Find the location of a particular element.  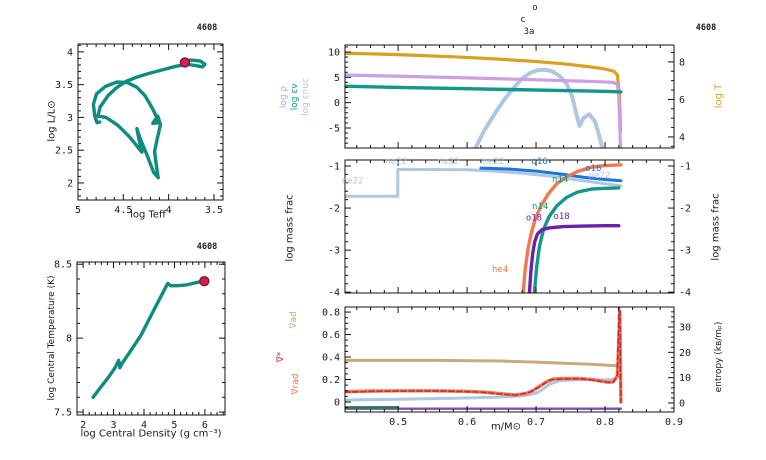

series-ne22 is located at coordinates (484, 182).